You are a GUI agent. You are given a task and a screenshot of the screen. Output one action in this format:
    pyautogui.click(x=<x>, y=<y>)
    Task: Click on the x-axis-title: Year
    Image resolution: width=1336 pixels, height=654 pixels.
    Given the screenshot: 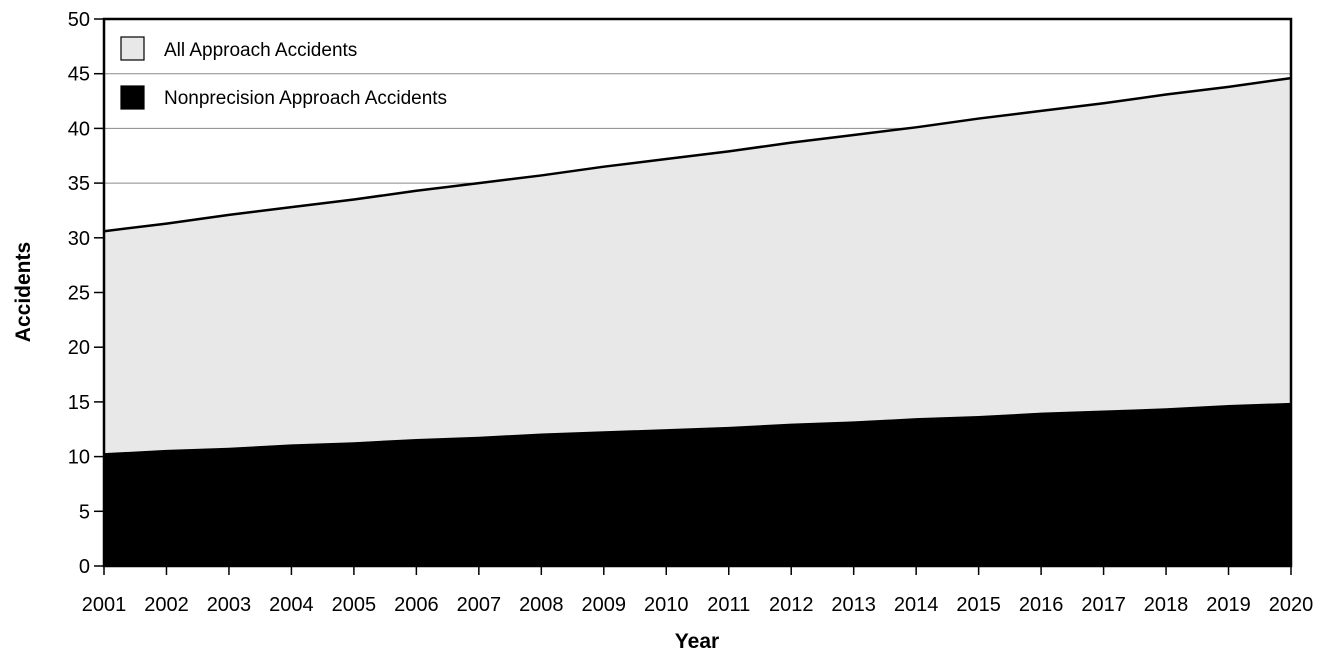 What is the action you would take?
    pyautogui.click(x=697, y=641)
    